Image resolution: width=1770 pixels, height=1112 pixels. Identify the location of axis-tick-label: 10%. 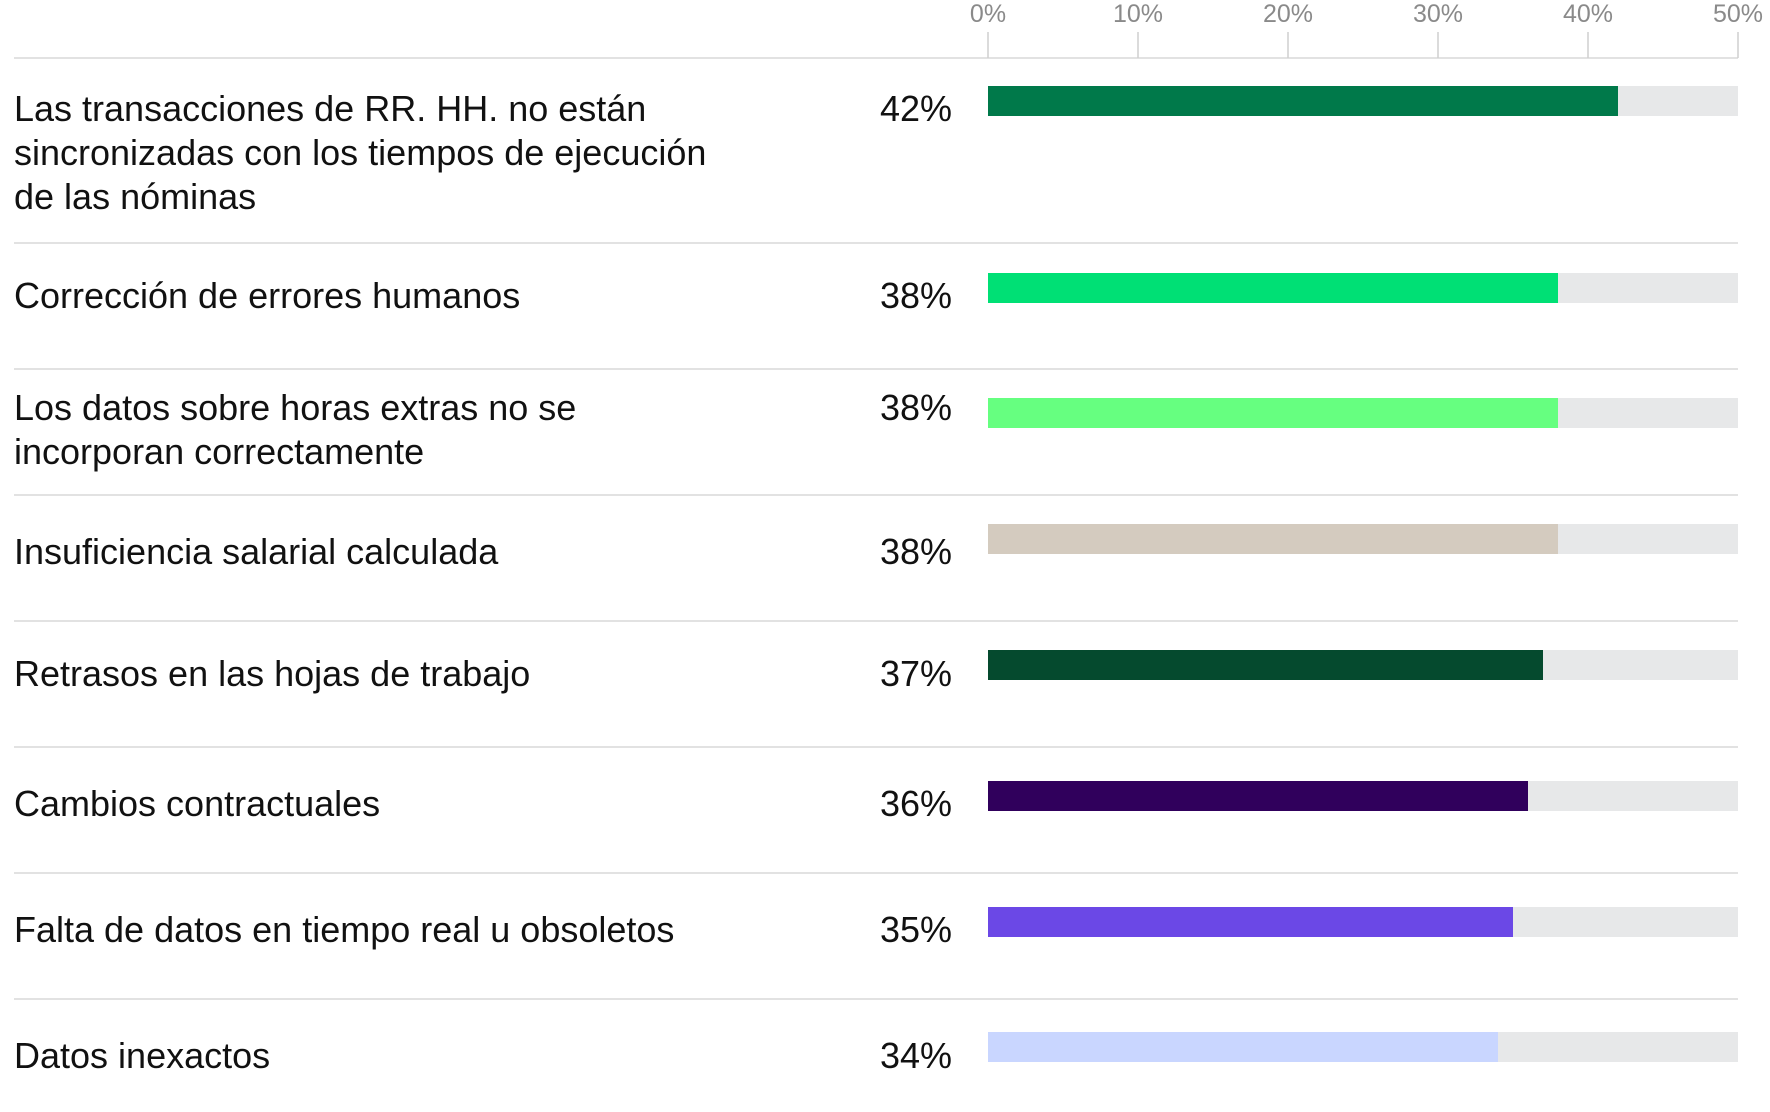
(1138, 14).